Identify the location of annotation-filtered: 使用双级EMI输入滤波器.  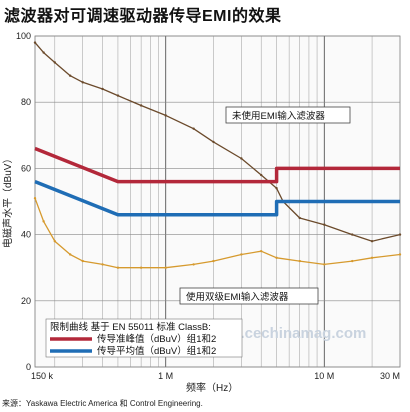
(237, 297).